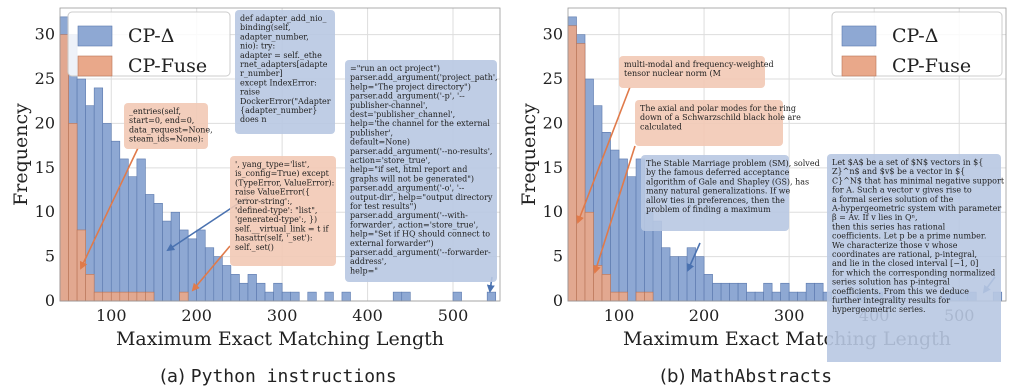 The height and width of the screenshot is (391, 1013). What do you see at coordinates (285, 101) in the screenshot?
I see `annotation-line: DockerError("Adapter` at bounding box center [285, 101].